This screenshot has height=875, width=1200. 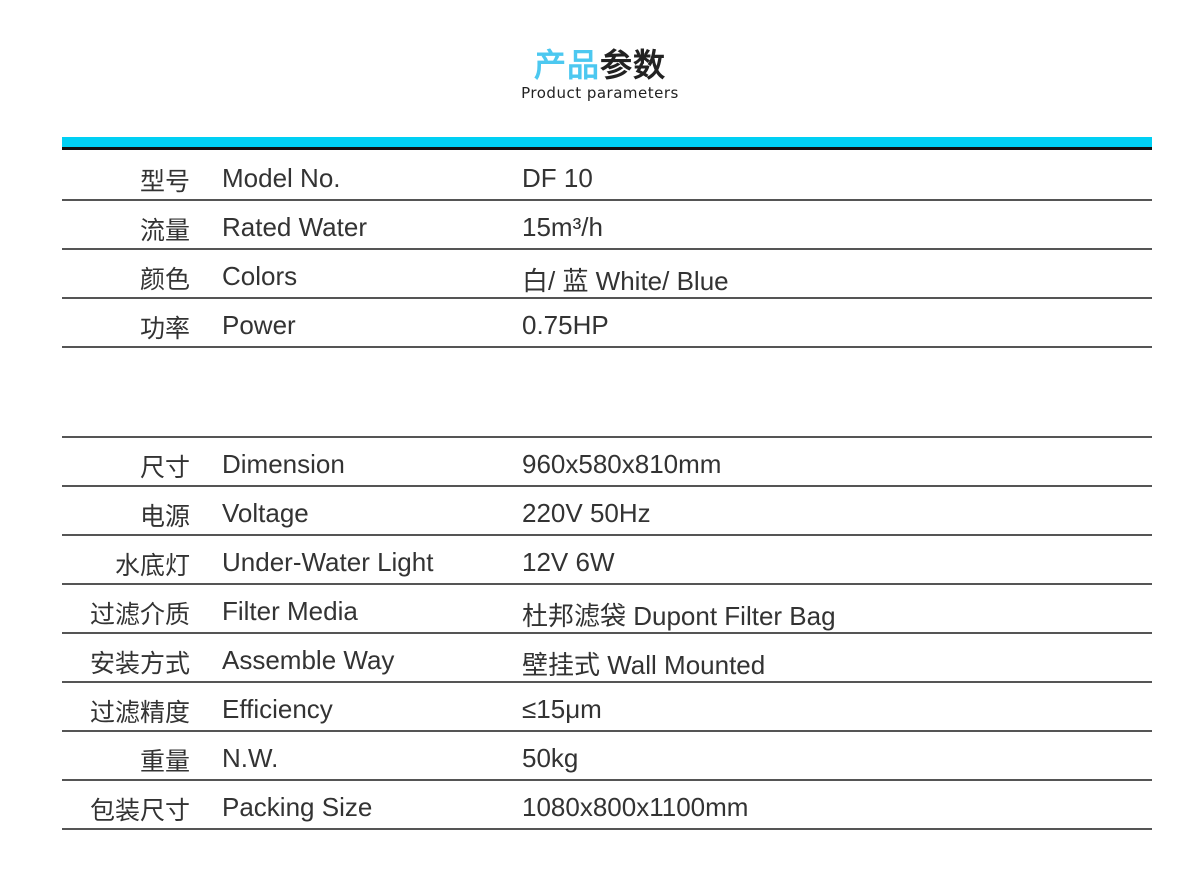 I want to click on spec-row: 重量 N.W. 50kg, so click(x=607, y=756).